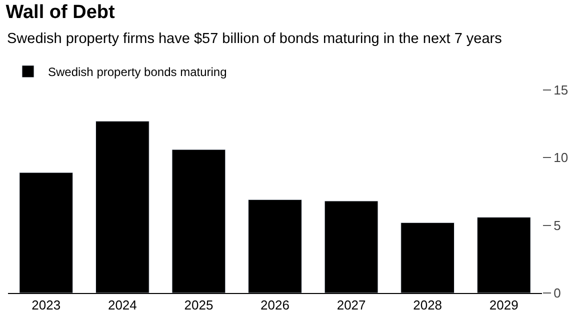  I want to click on y-tick-label: 0, so click(557, 293).